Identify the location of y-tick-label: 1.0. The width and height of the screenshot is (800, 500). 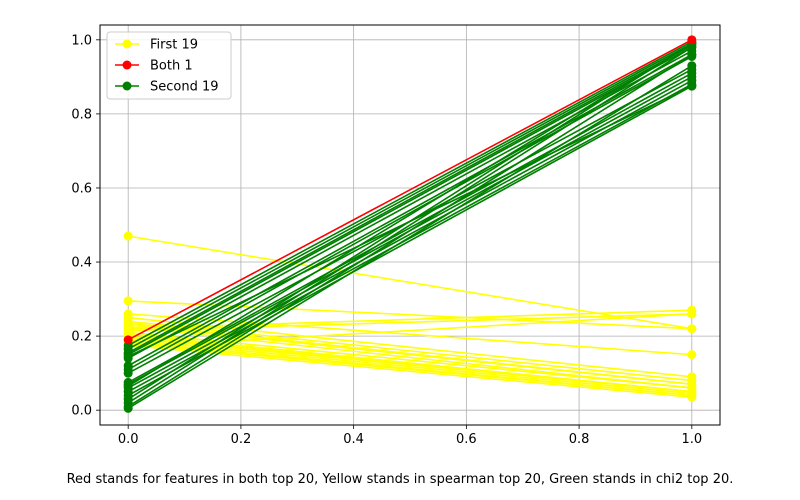
(81, 40).